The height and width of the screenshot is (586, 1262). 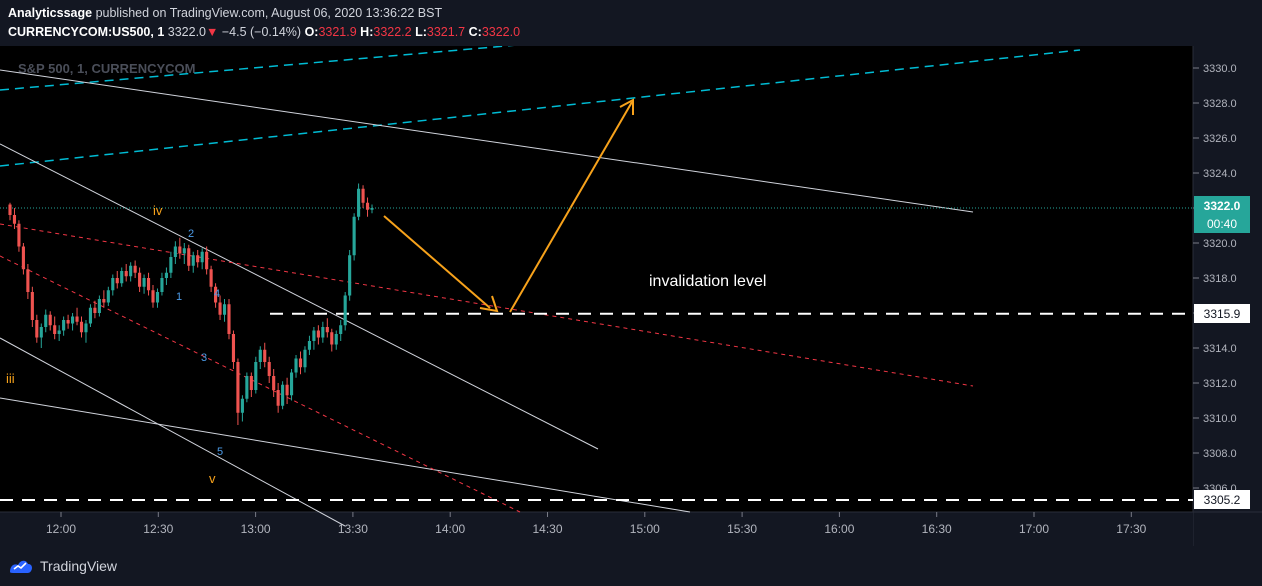 What do you see at coordinates (937, 529) in the screenshot?
I see `x-tick-label: 16:30` at bounding box center [937, 529].